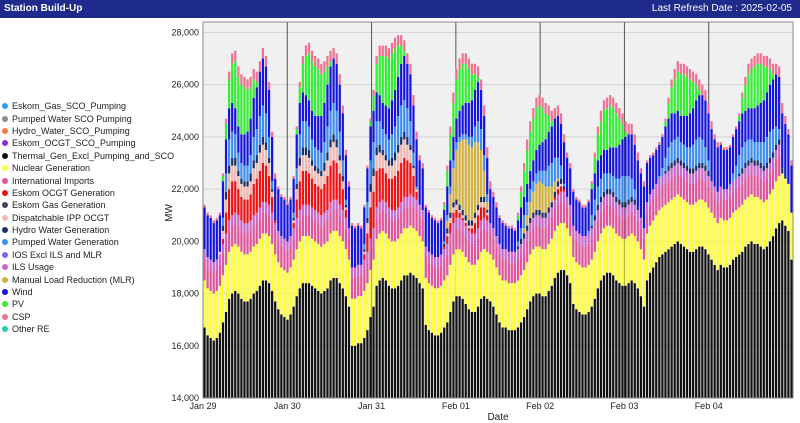 The image size is (800, 423). I want to click on legend-item: PV, so click(86, 304).